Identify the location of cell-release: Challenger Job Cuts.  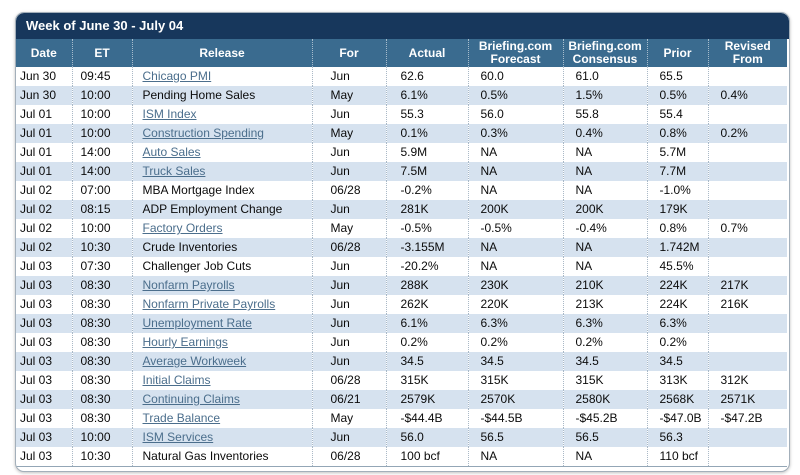
(222, 266).